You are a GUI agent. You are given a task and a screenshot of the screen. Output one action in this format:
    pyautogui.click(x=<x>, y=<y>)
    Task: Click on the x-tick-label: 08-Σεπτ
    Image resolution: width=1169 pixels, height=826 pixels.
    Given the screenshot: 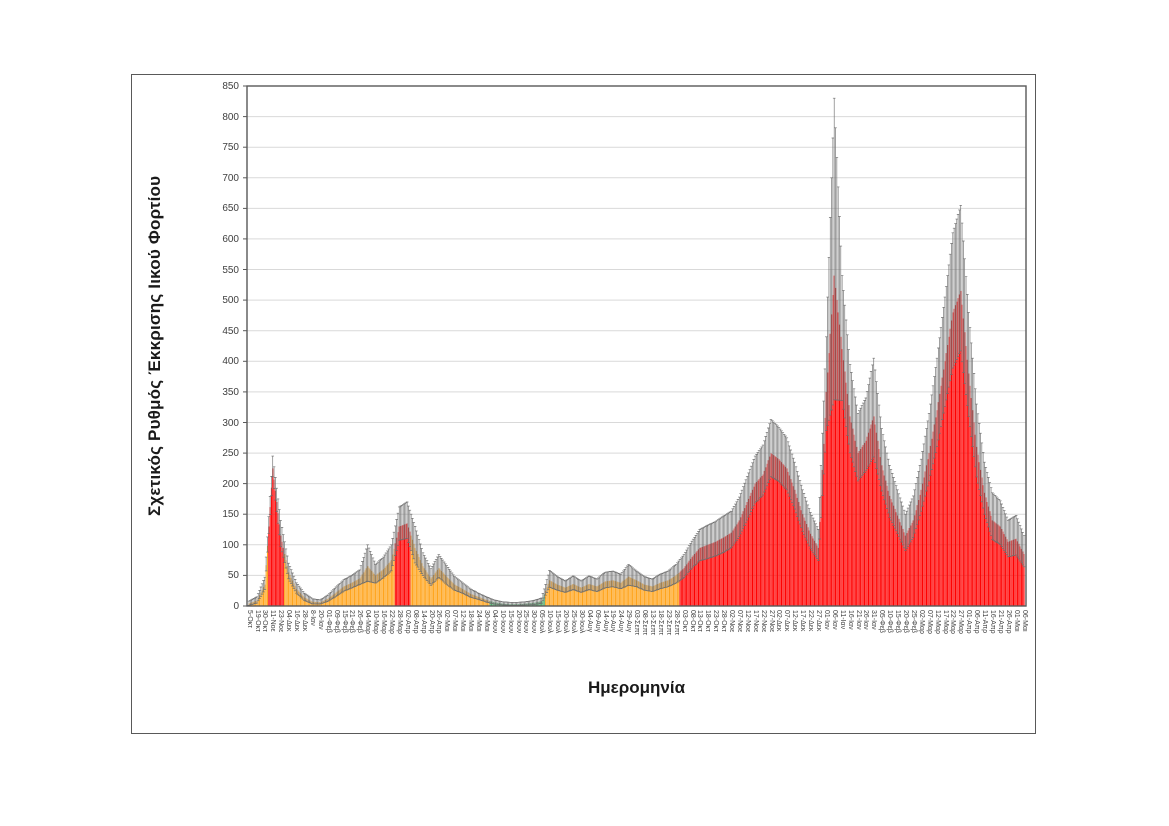 What is the action you would take?
    pyautogui.click(x=644, y=623)
    